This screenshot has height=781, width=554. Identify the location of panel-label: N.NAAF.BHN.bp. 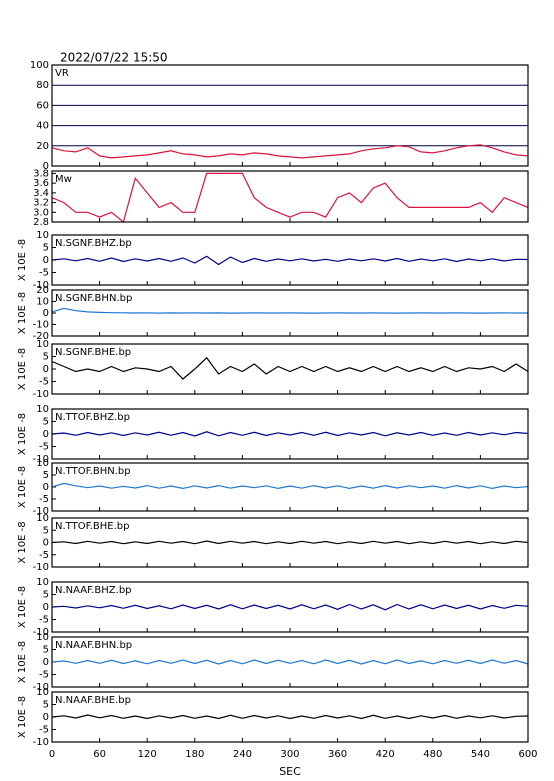
(93, 645).